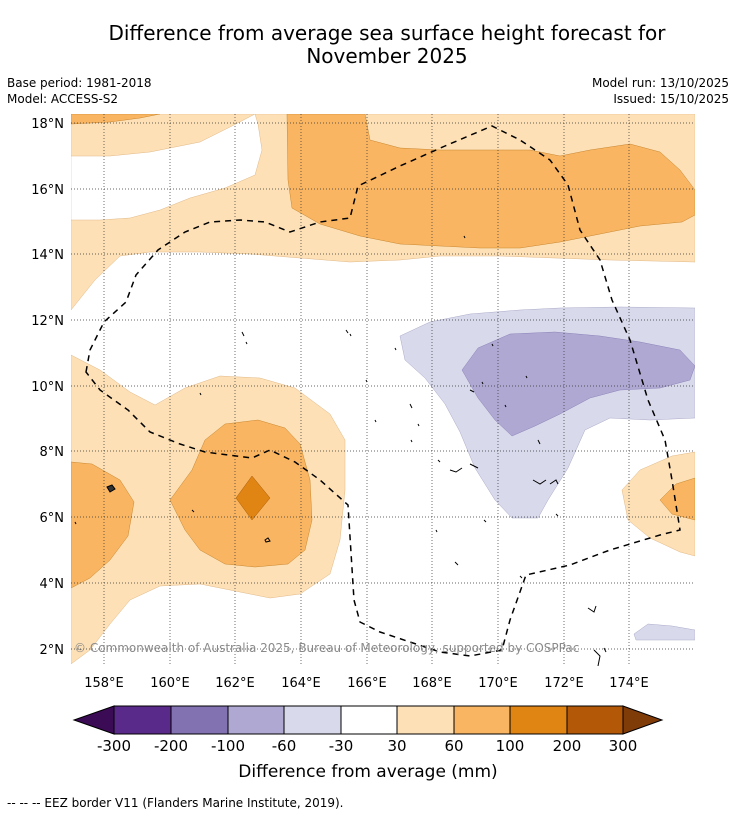 The width and height of the screenshot is (736, 816). I want to click on colorbar: -300 -200 -100 -60 -30 30 60 100 200 300, so click(368, 730).